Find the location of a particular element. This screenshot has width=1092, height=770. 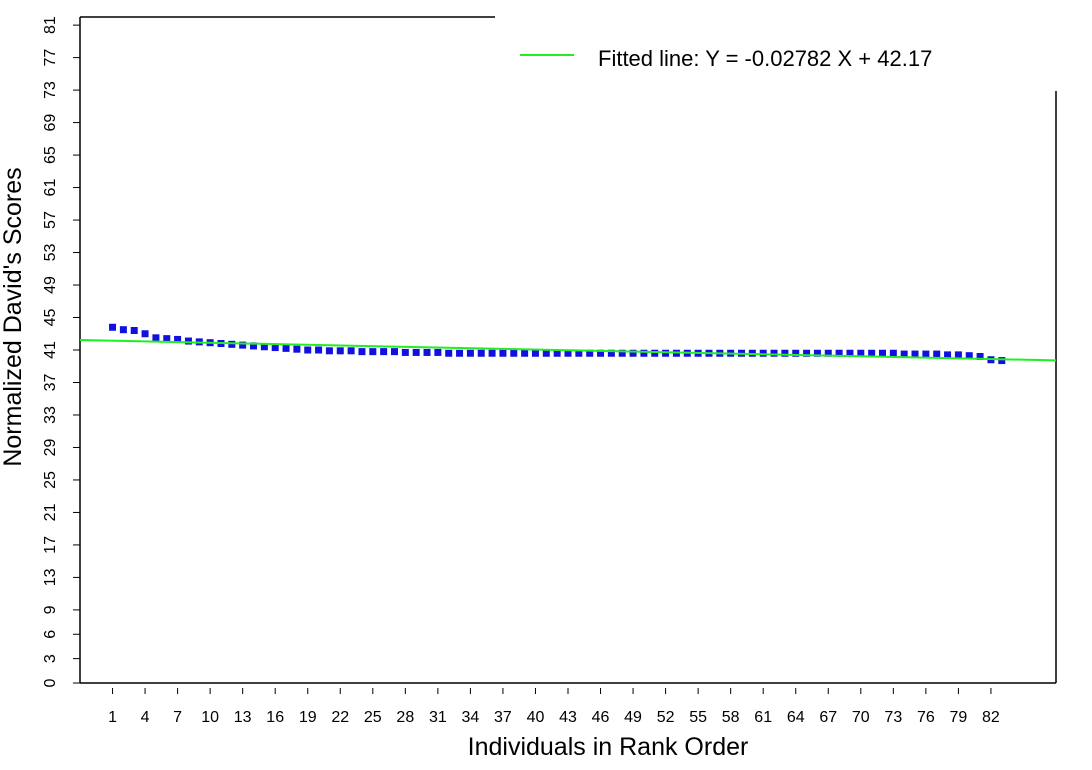

y-axis-title: Normalized David's Scores is located at coordinates (13, 316).